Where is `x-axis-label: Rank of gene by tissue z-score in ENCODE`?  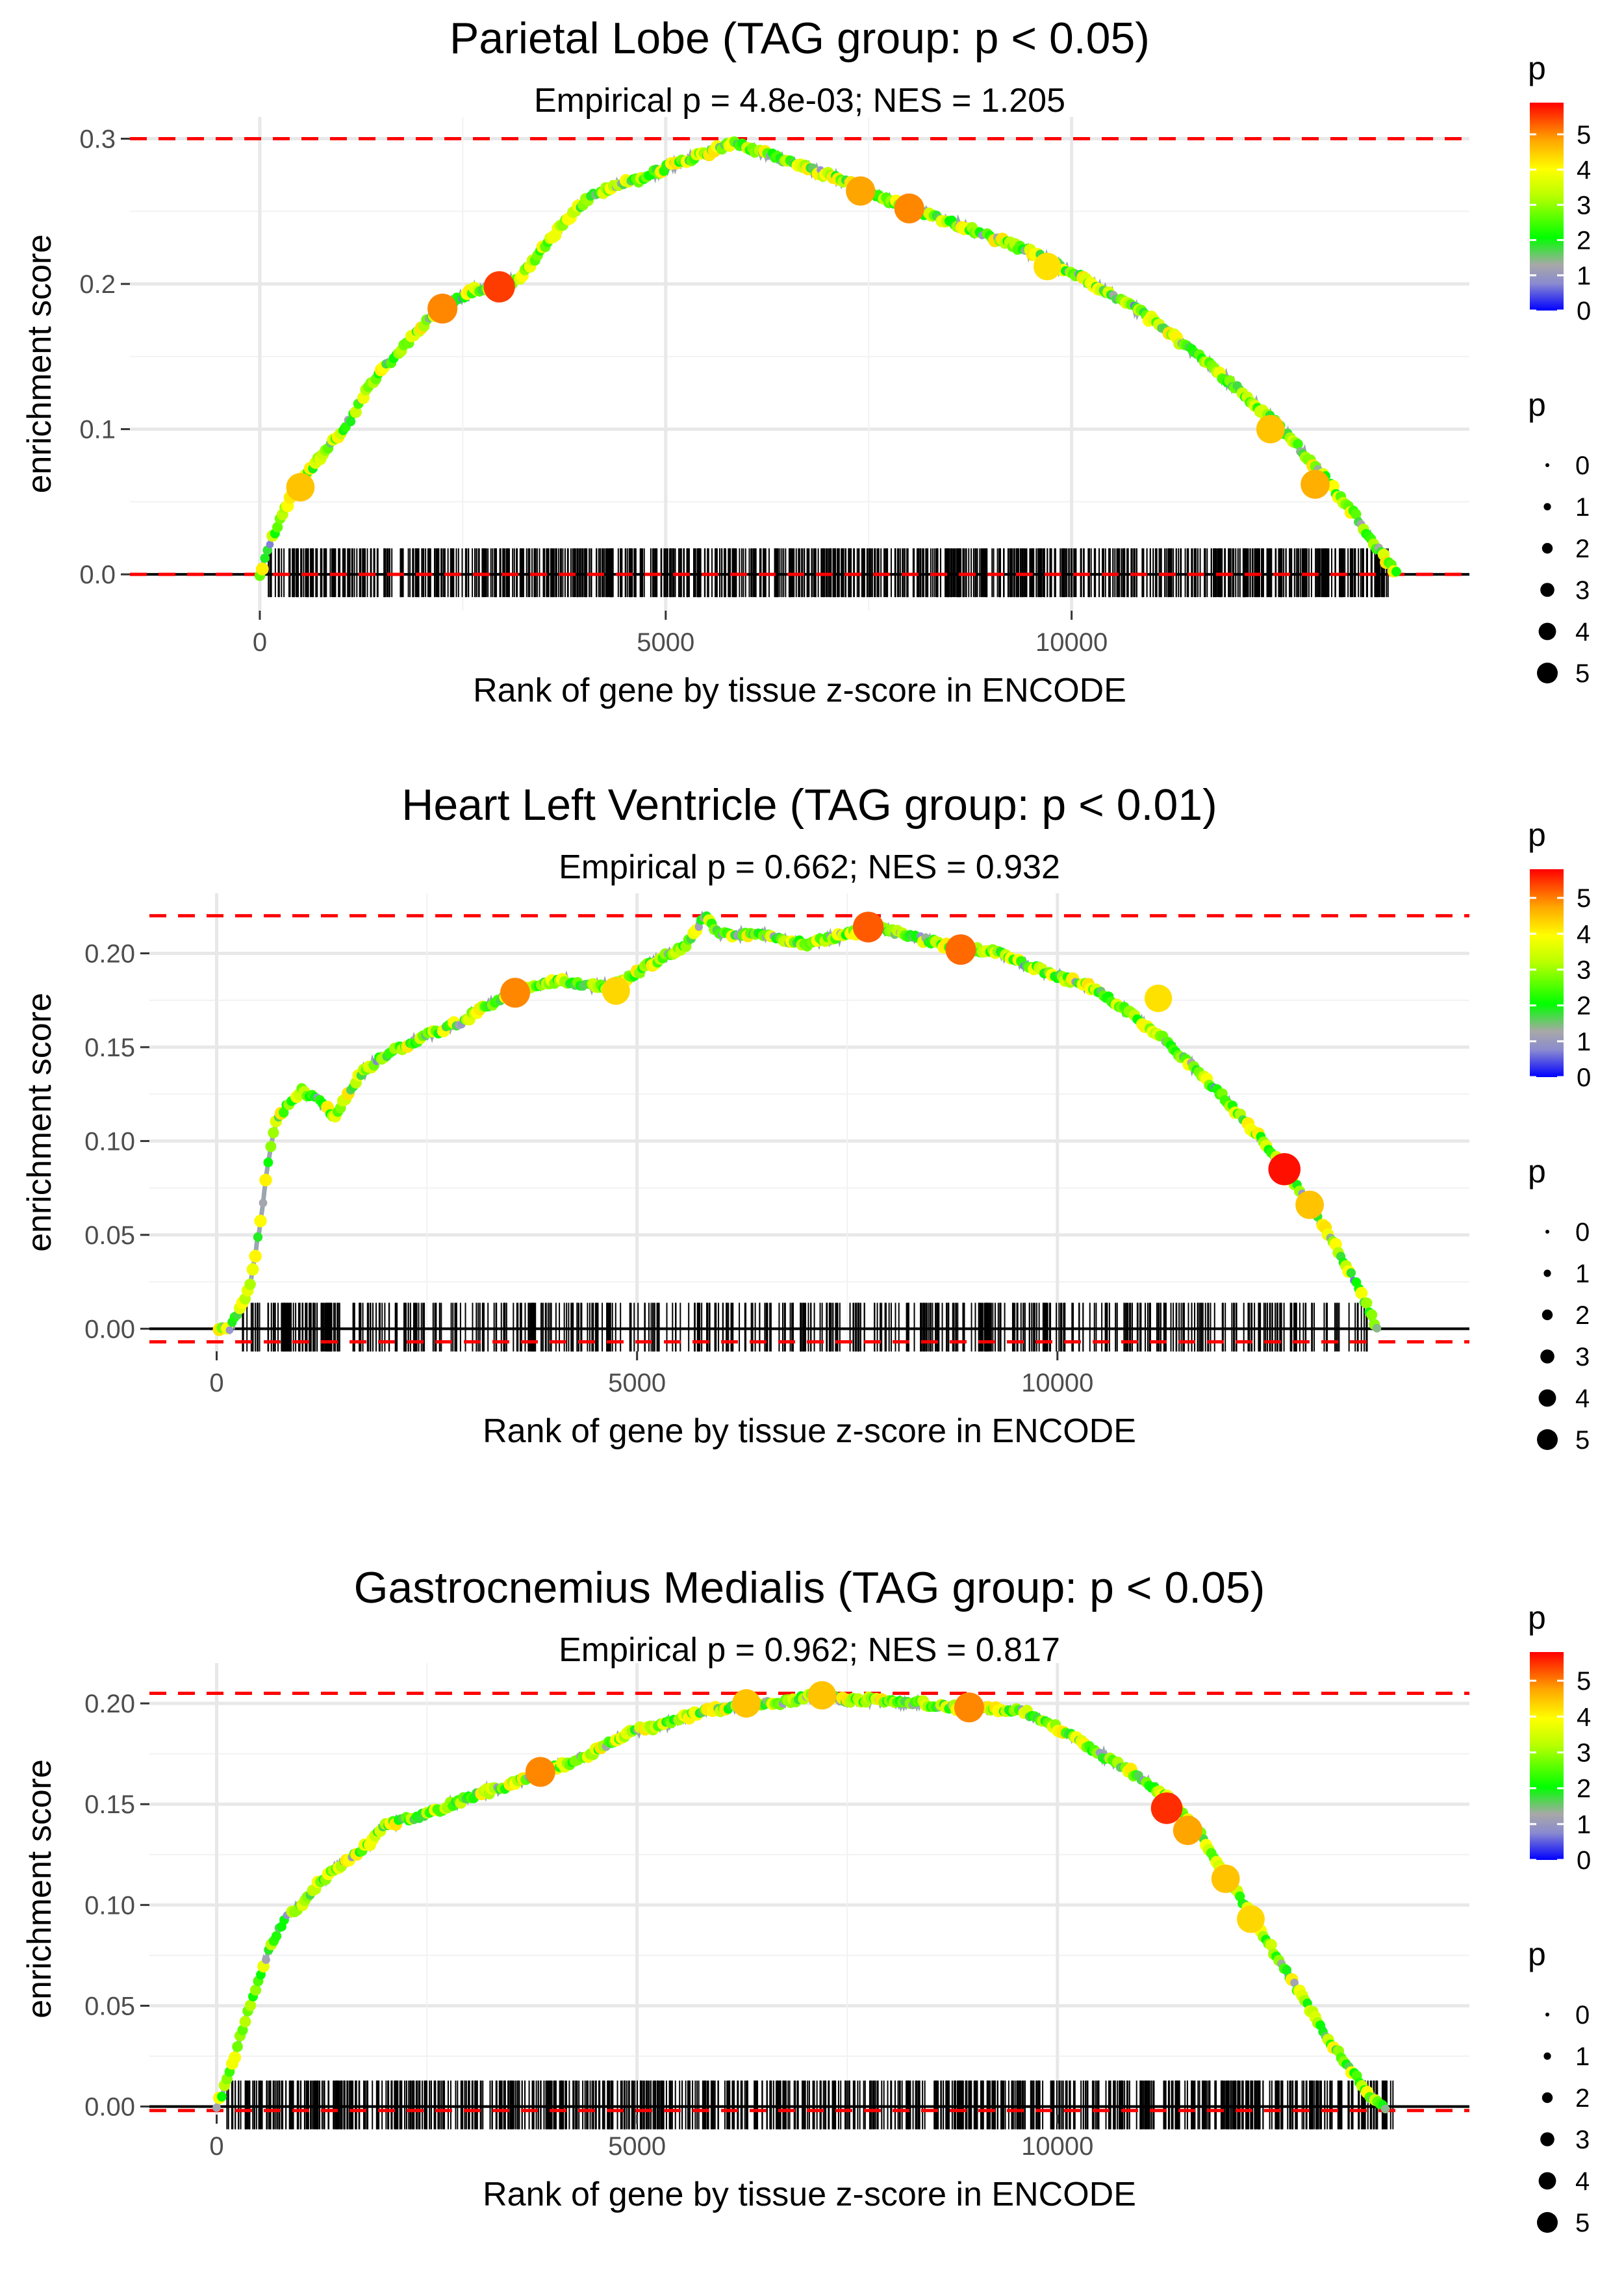 x-axis-label: Rank of gene by tissue z-score in ENCODE is located at coordinates (809, 1431).